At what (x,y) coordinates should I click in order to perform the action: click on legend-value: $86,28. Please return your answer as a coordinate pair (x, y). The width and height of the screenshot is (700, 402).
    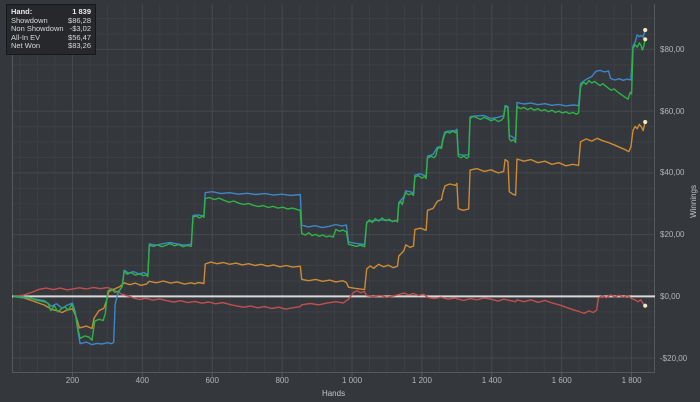
    Looking at the image, I should click on (79, 20).